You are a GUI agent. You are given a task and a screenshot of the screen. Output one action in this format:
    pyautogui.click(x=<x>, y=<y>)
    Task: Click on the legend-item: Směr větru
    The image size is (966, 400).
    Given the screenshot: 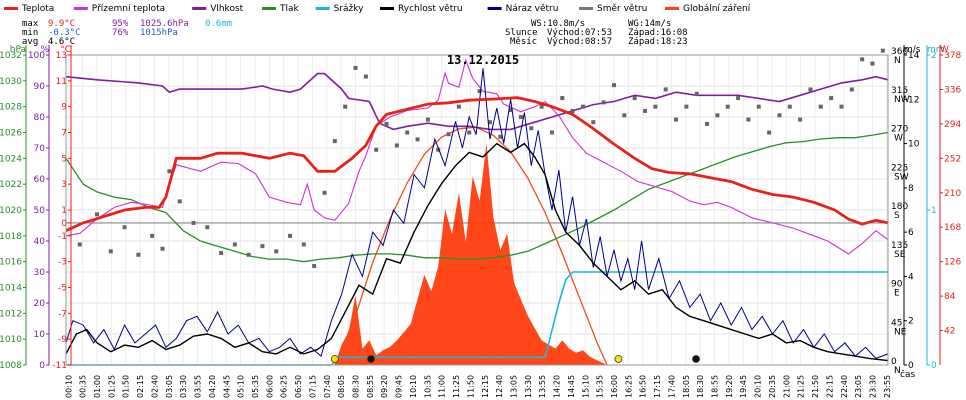 What is the action you would take?
    pyautogui.click(x=622, y=9)
    